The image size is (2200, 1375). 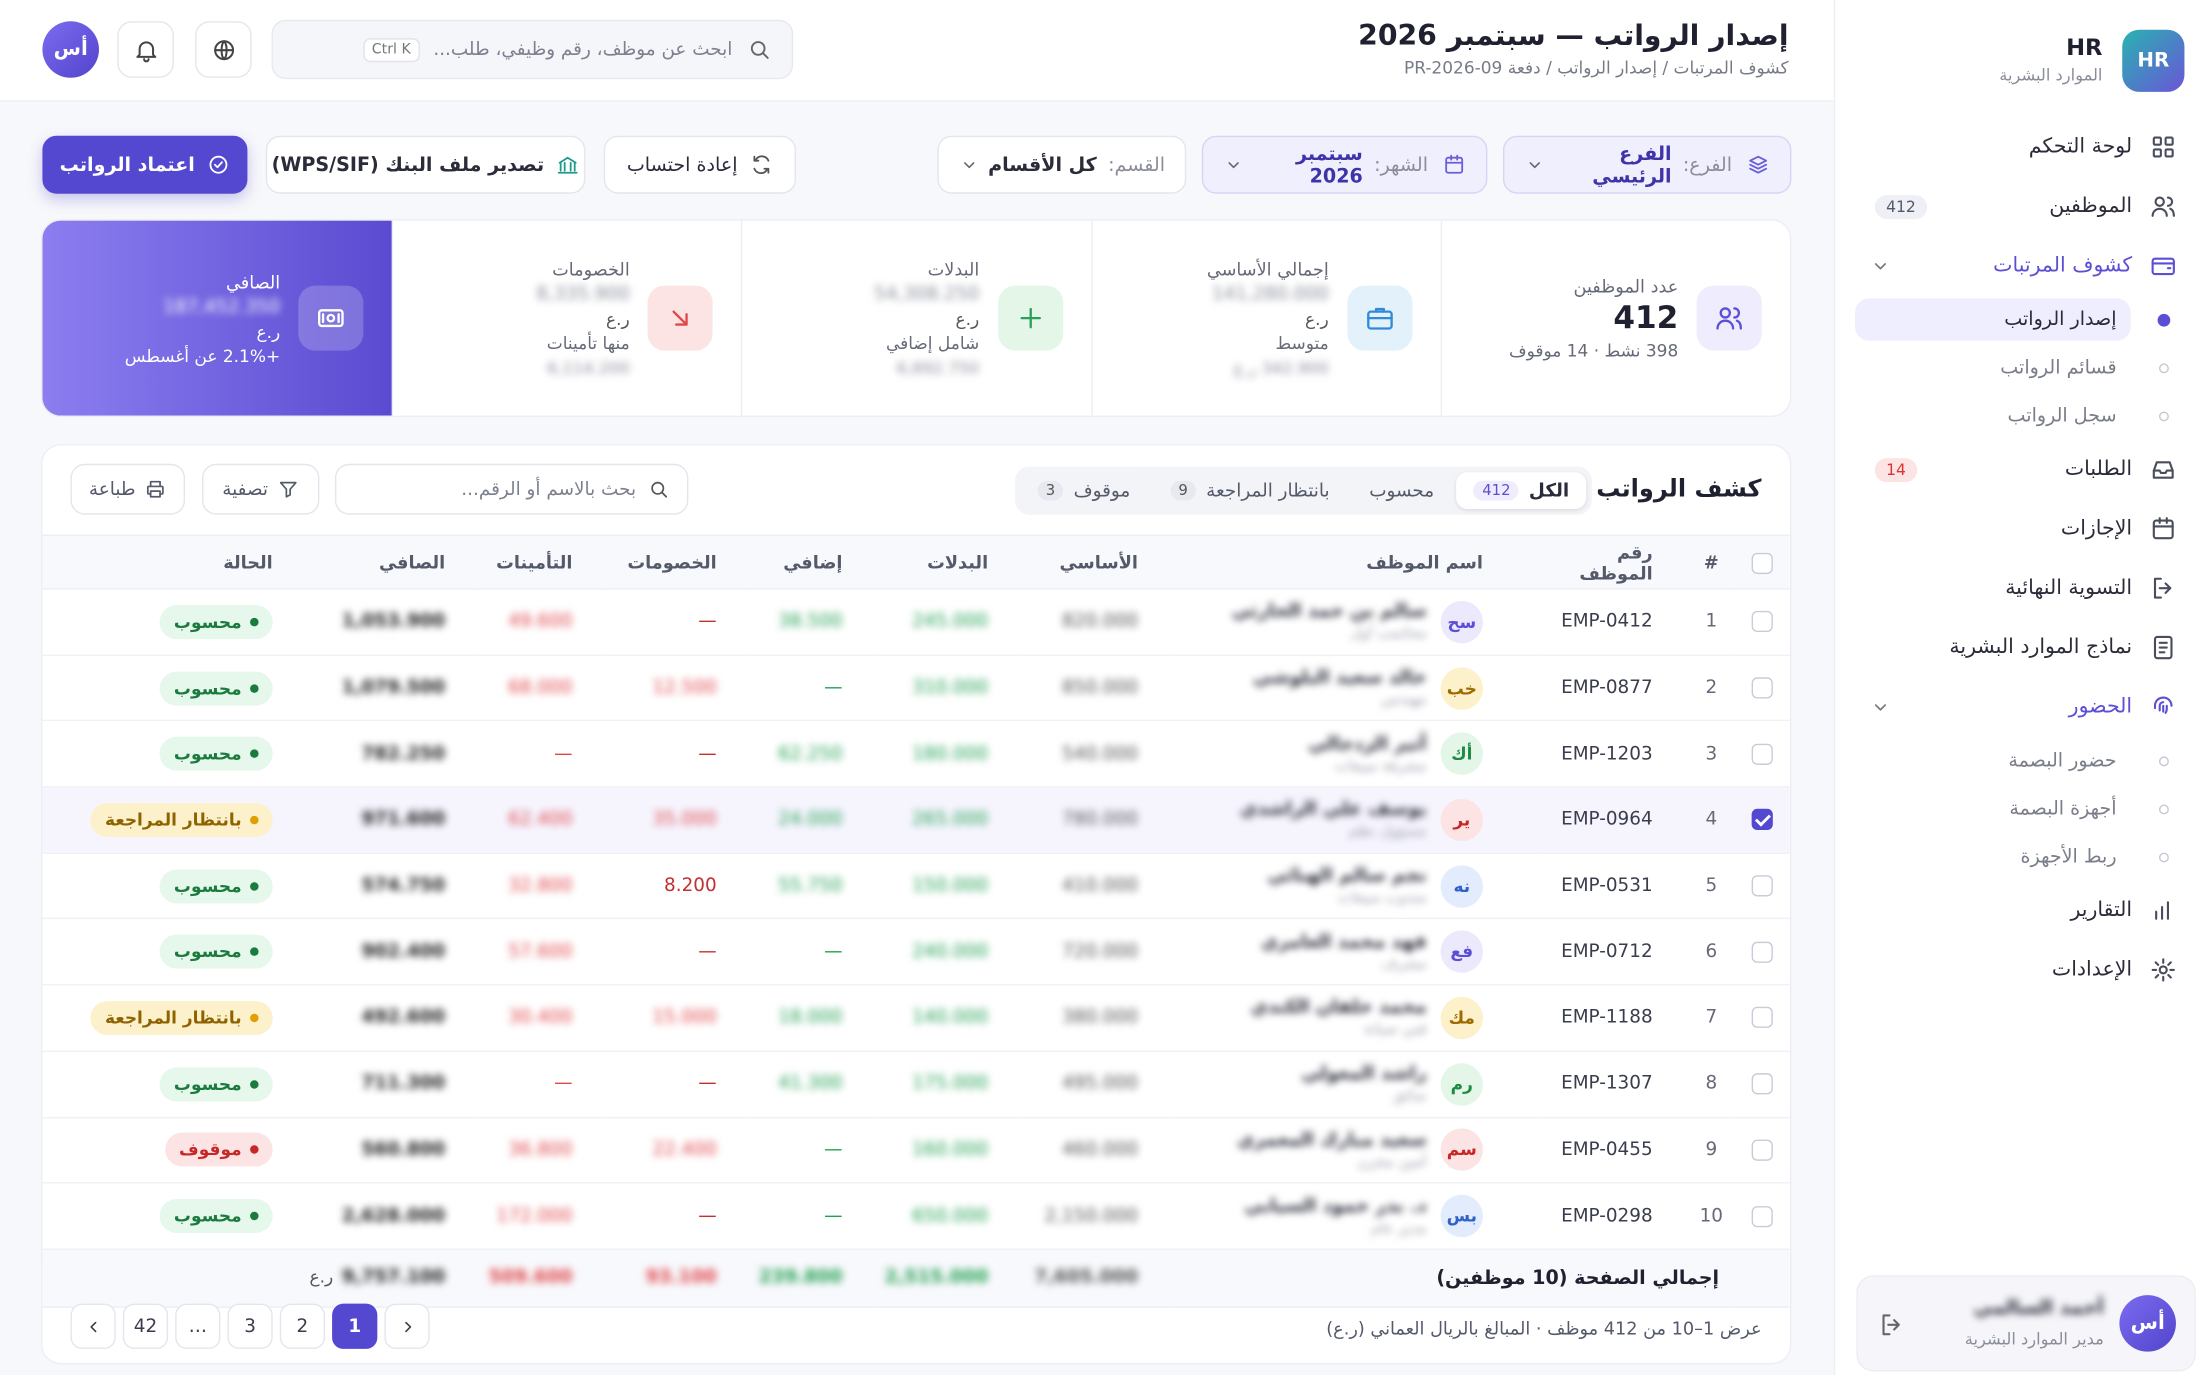 I want to click on filter-select: الشهر: سبتمبر 2026, so click(x=1344, y=164).